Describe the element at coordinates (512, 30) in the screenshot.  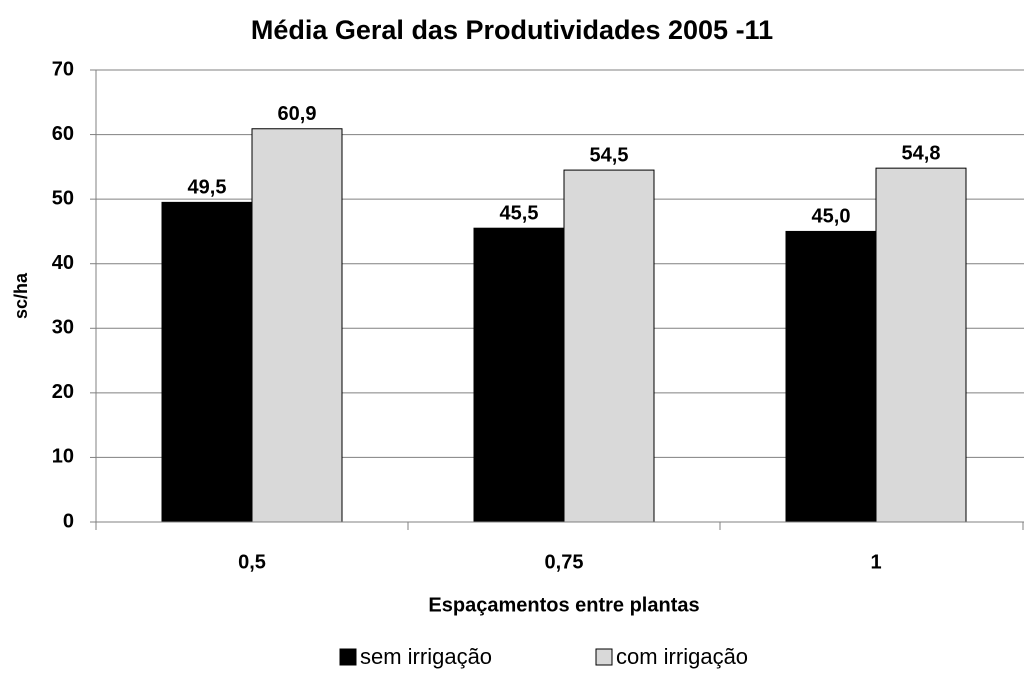
I see `chart-title: Média Geral das Produtividades 2005 -11` at that location.